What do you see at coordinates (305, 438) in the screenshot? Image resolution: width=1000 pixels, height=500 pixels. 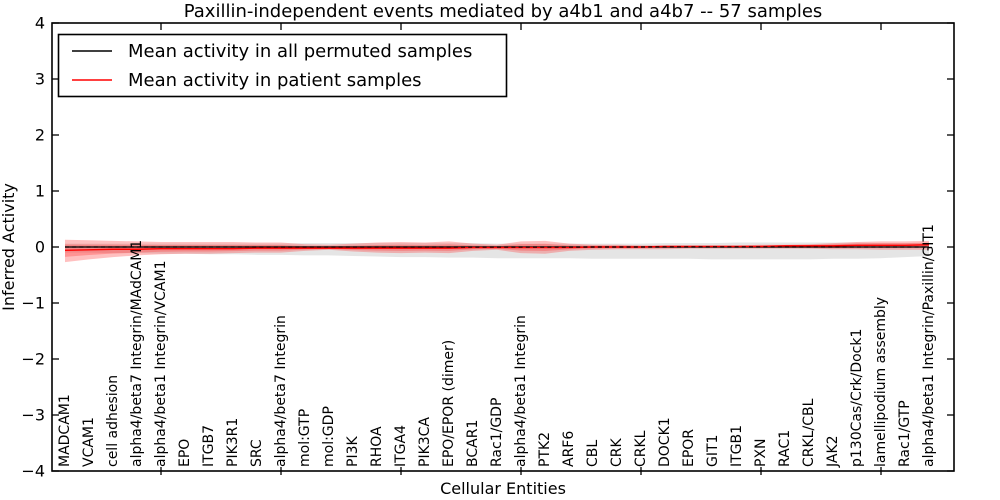 I see `x-category-label: mol:GTP` at bounding box center [305, 438].